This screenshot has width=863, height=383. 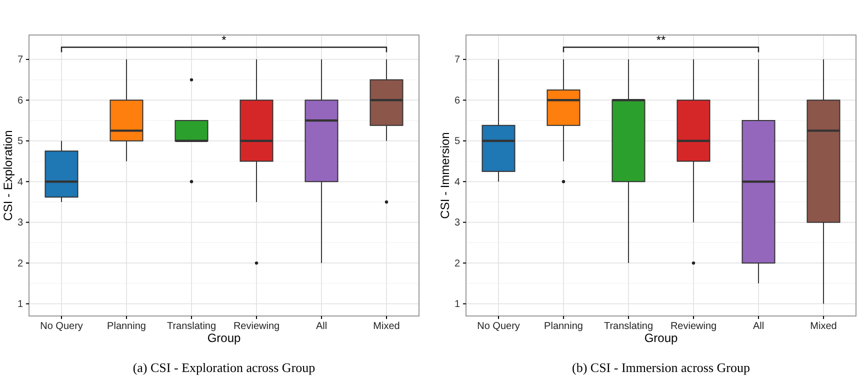 I want to click on text: (b) CSI - Immersion across Group, so click(x=661, y=367).